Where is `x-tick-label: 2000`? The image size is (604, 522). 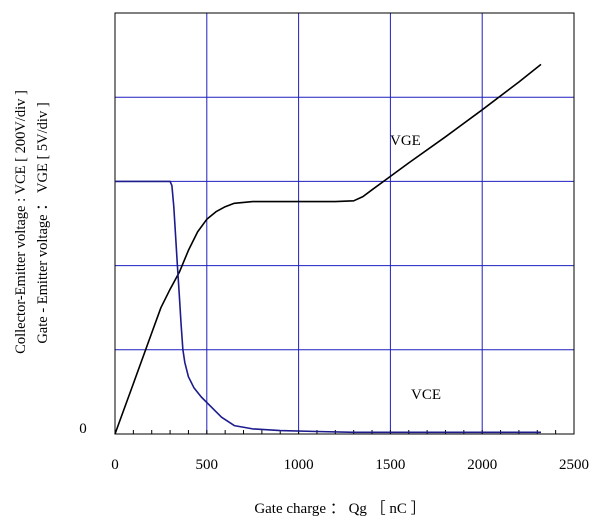 x-tick-label: 2000 is located at coordinates (482, 465).